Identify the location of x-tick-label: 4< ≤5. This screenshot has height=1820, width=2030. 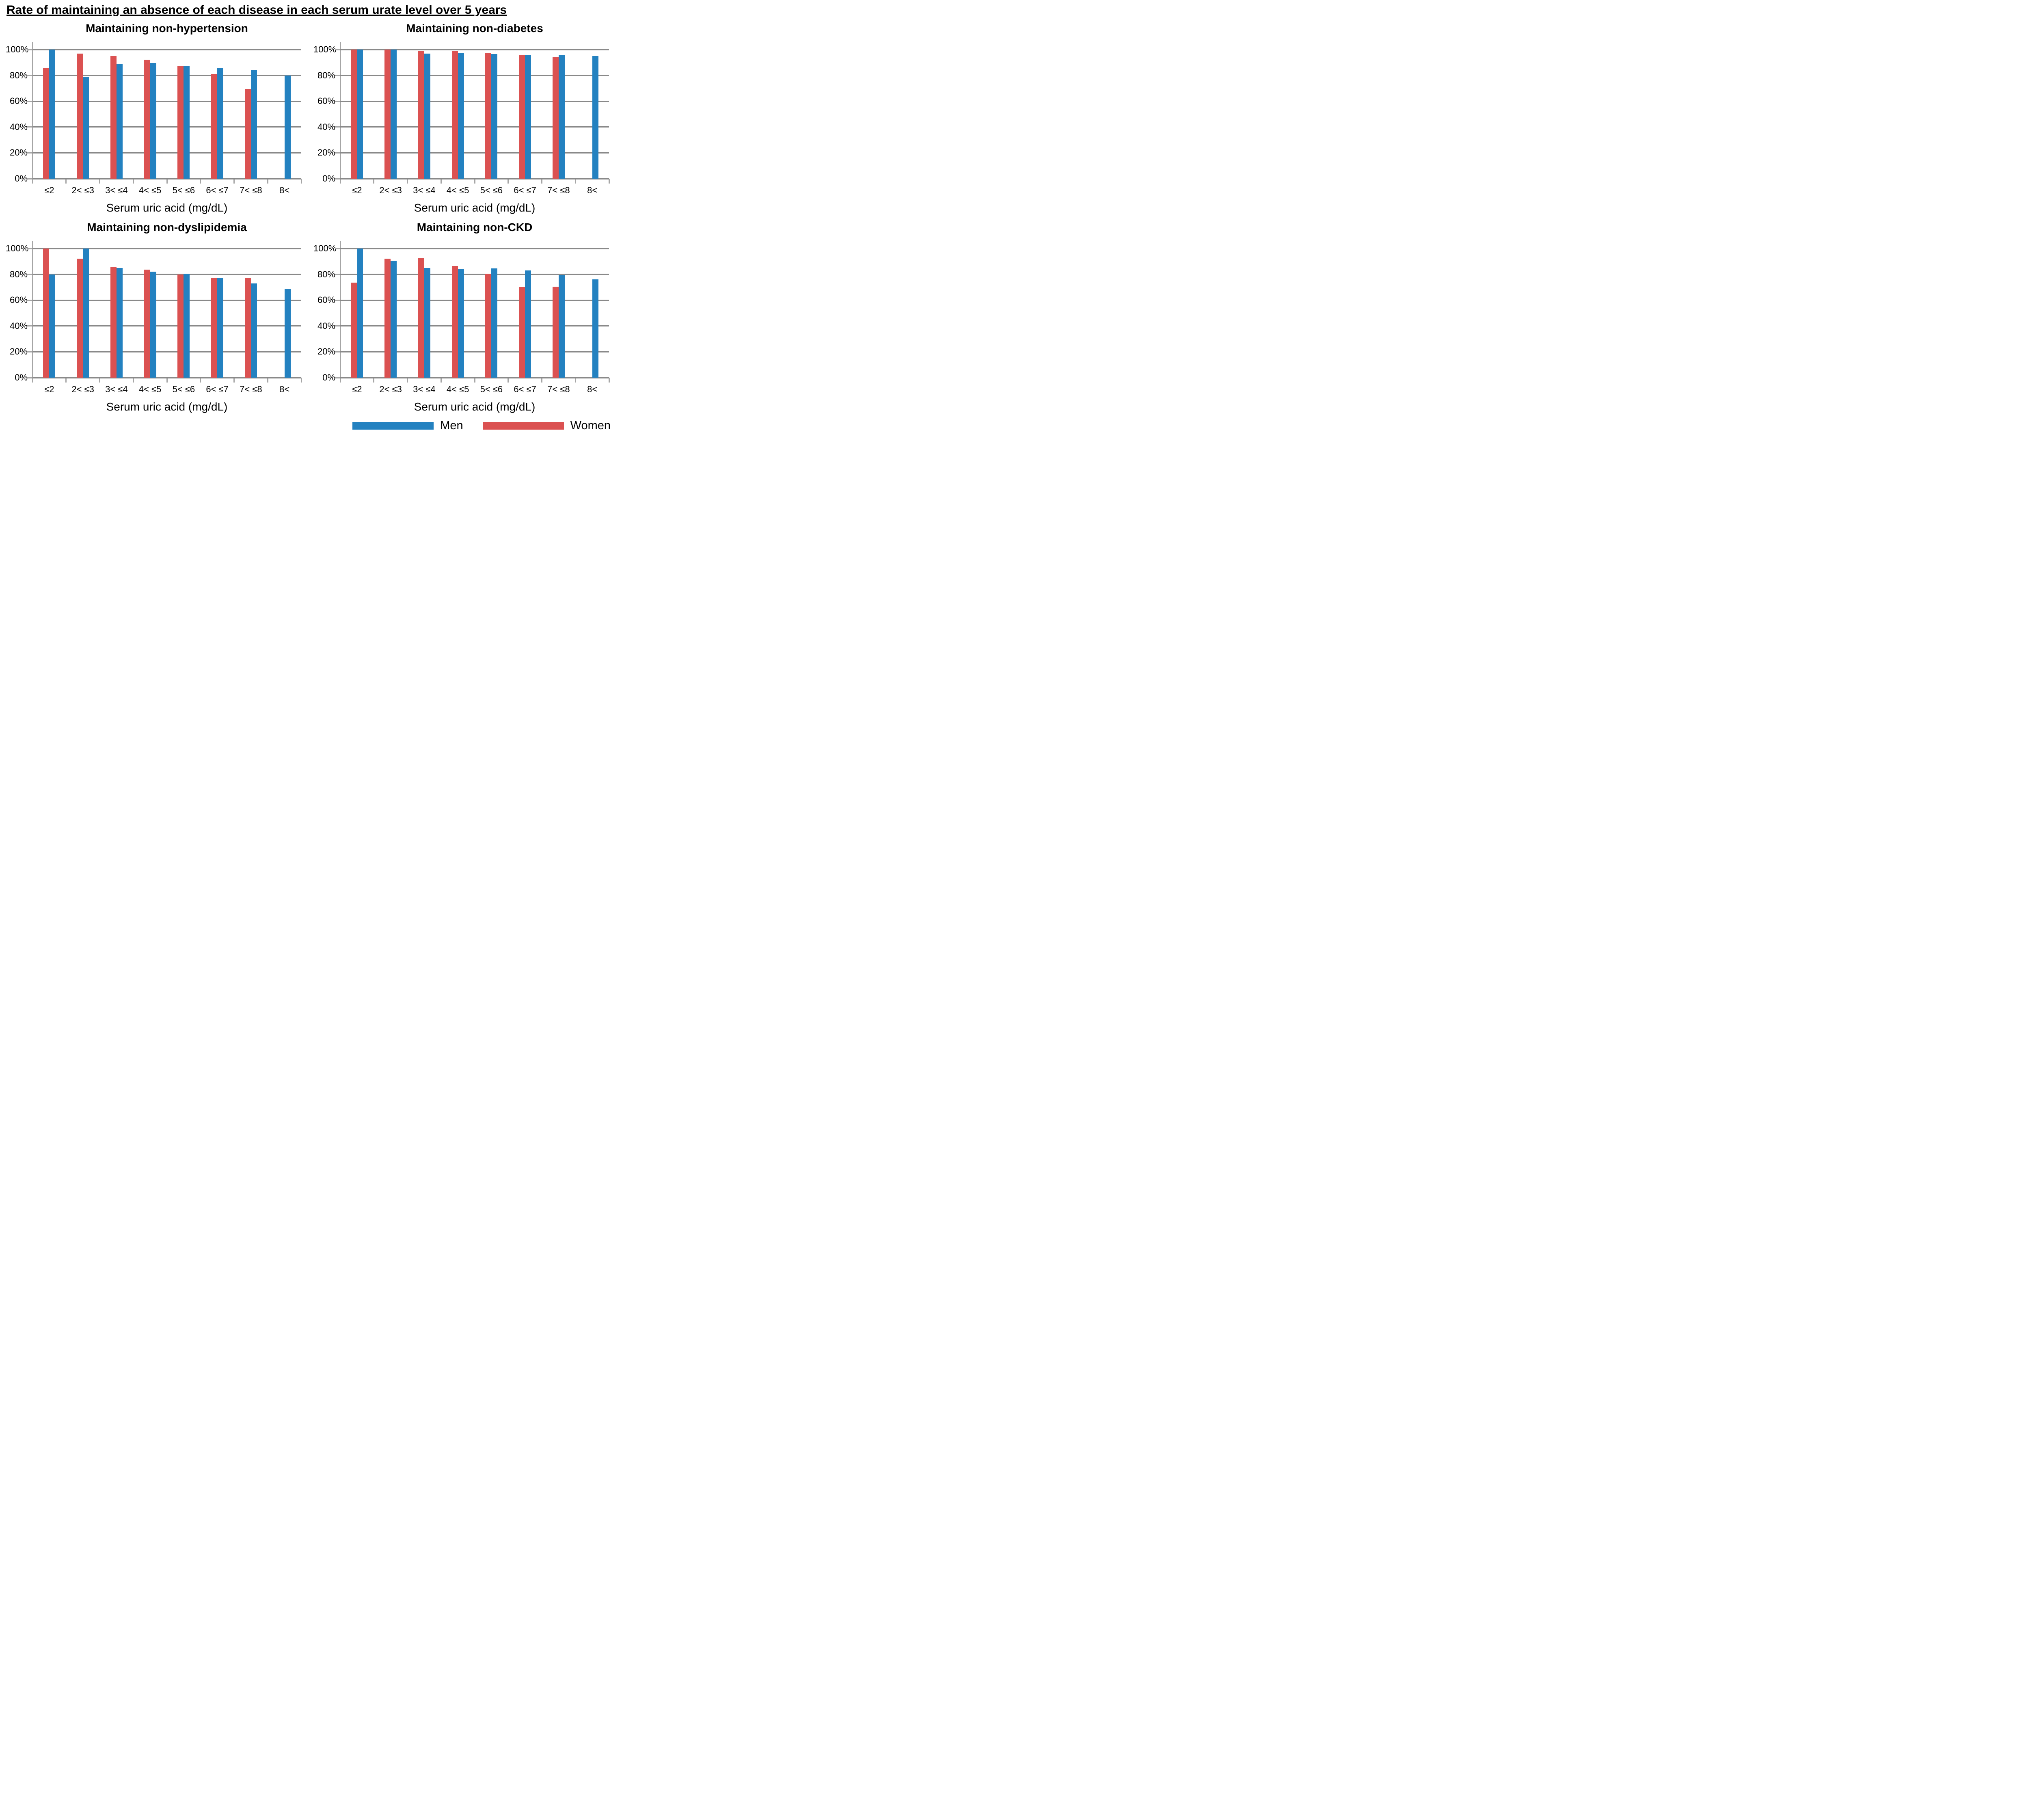
(150, 190).